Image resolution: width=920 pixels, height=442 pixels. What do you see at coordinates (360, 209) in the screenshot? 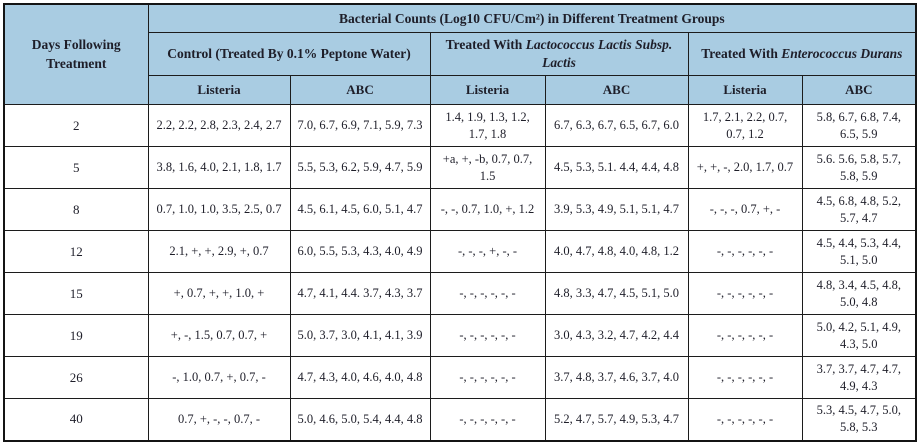
I see `data-cell: 4.5, 6.1, 4.5, 6.0, 5.1, 4.7` at bounding box center [360, 209].